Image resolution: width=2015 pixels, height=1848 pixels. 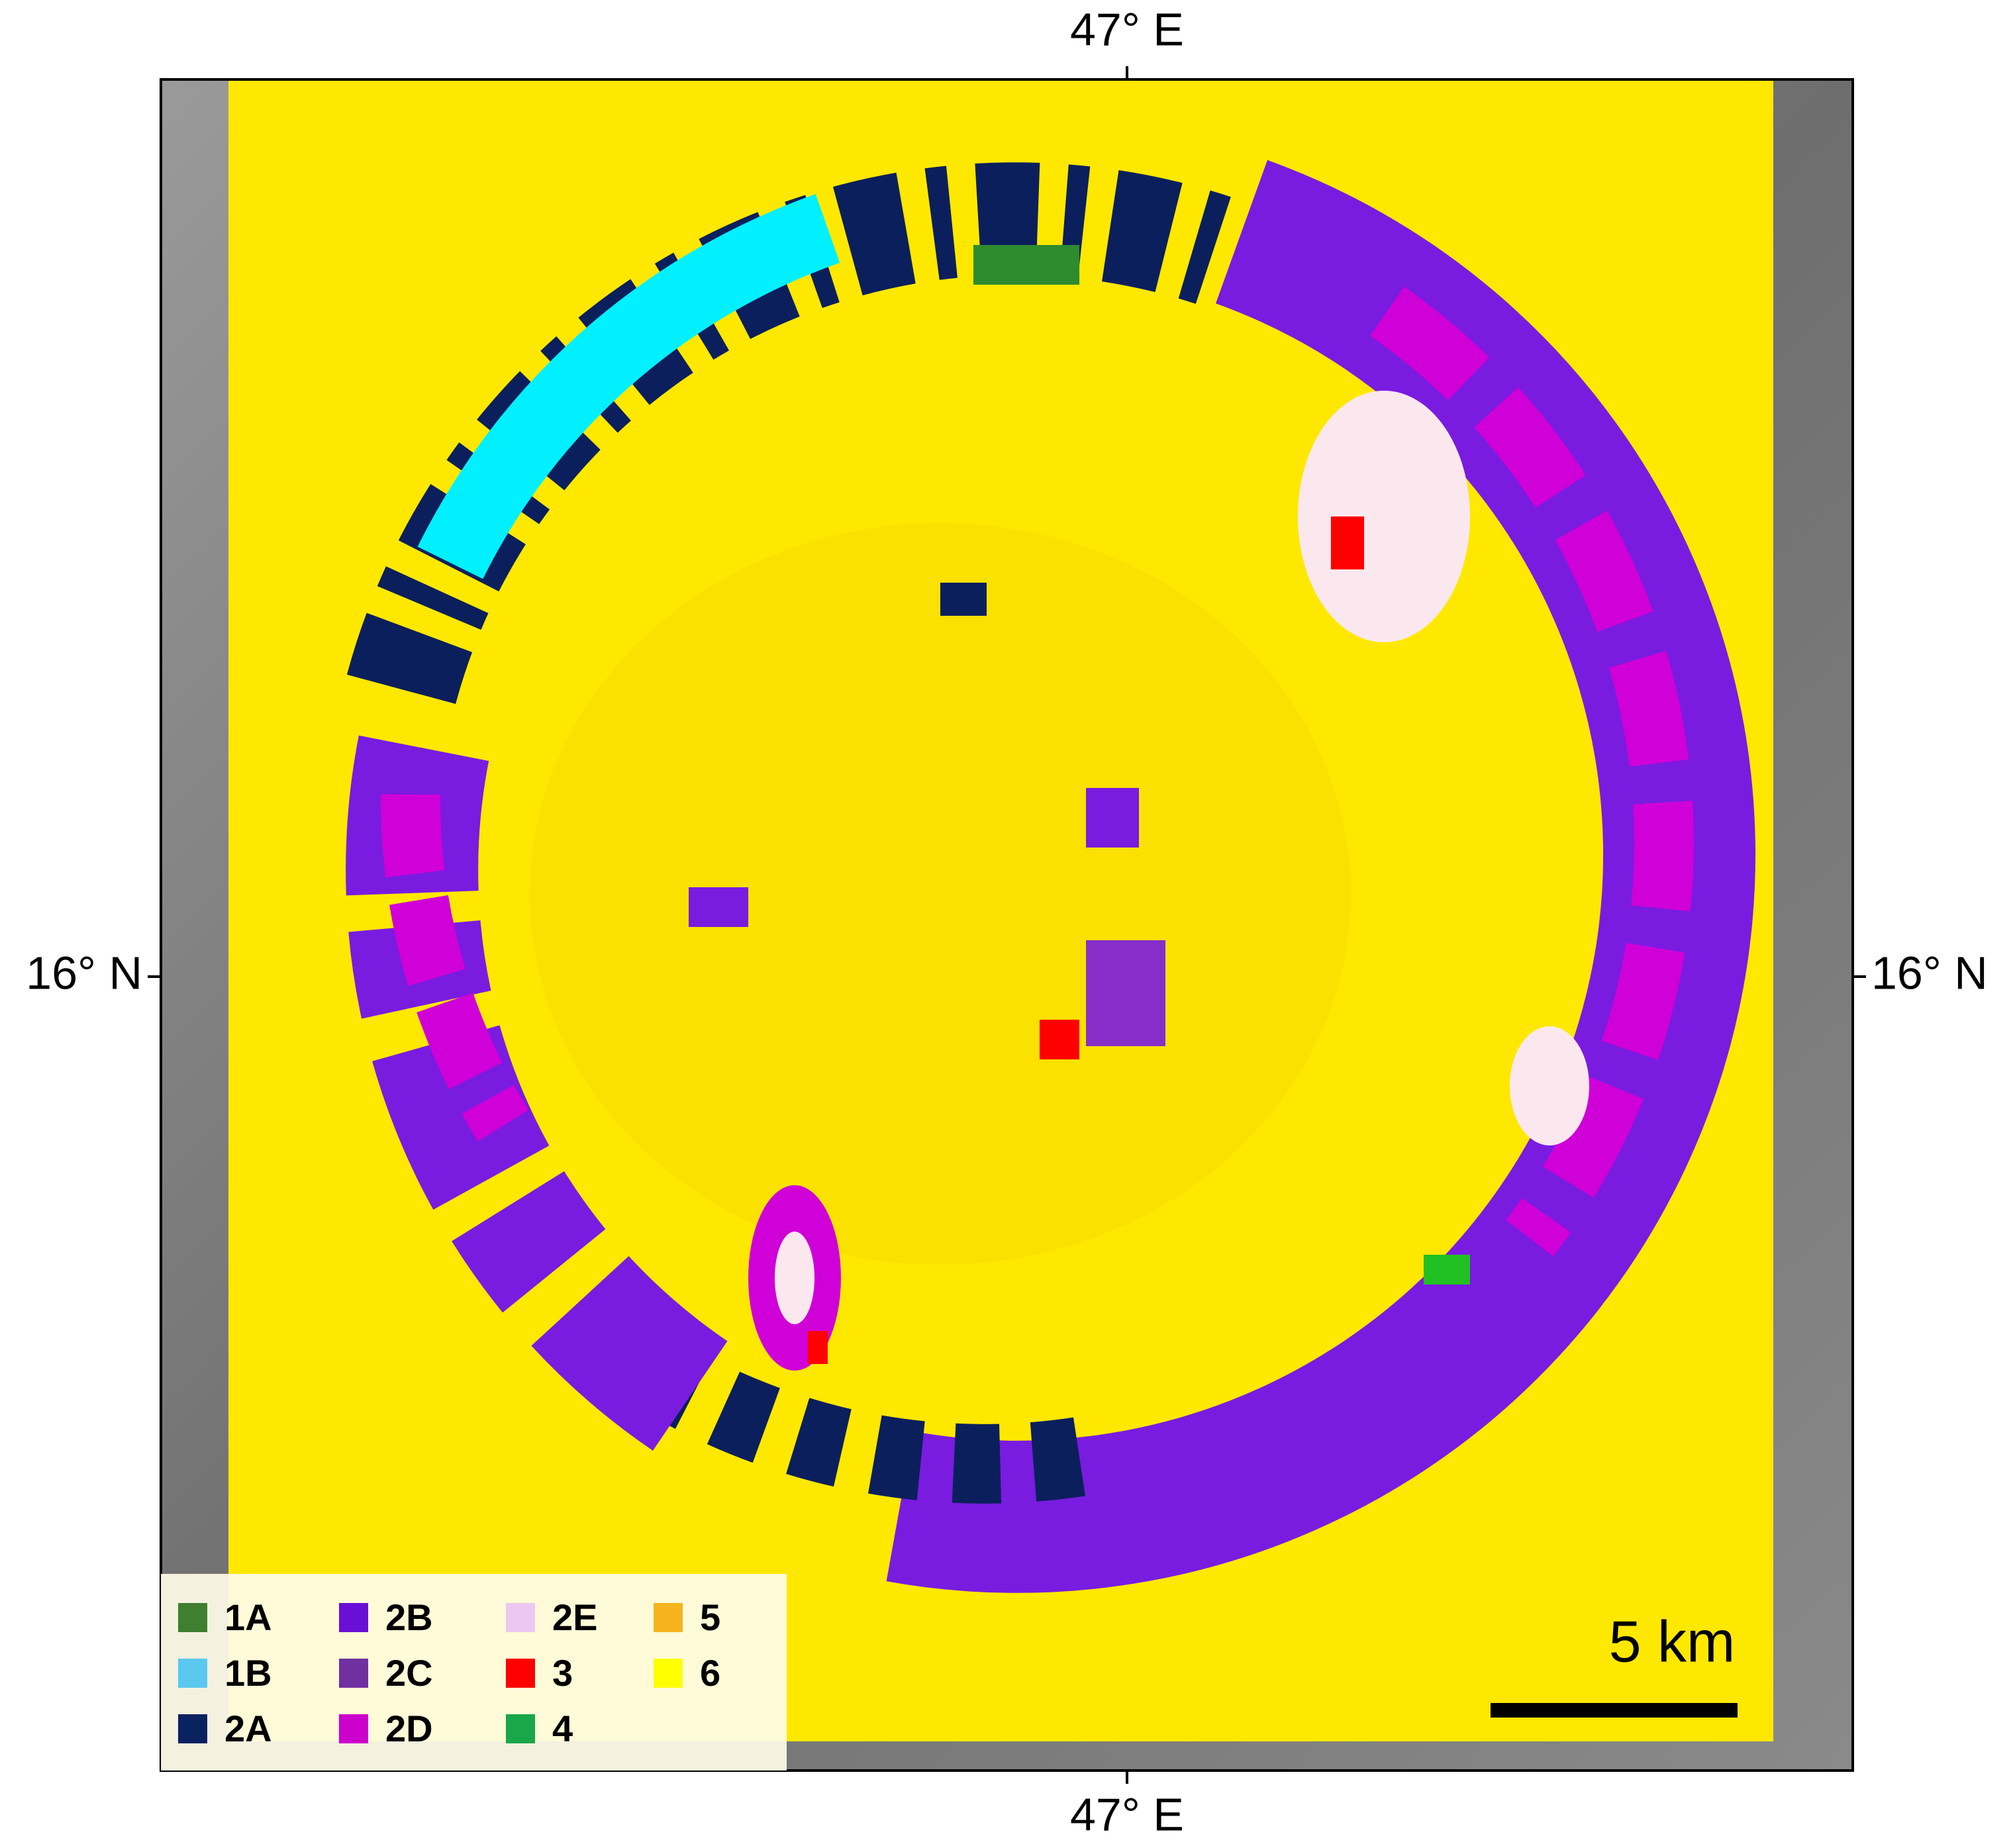 What do you see at coordinates (449, 1672) in the screenshot?
I see `legend: 1A 1B 2A 2B 2C 2D 2E 3 4 5 6` at bounding box center [449, 1672].